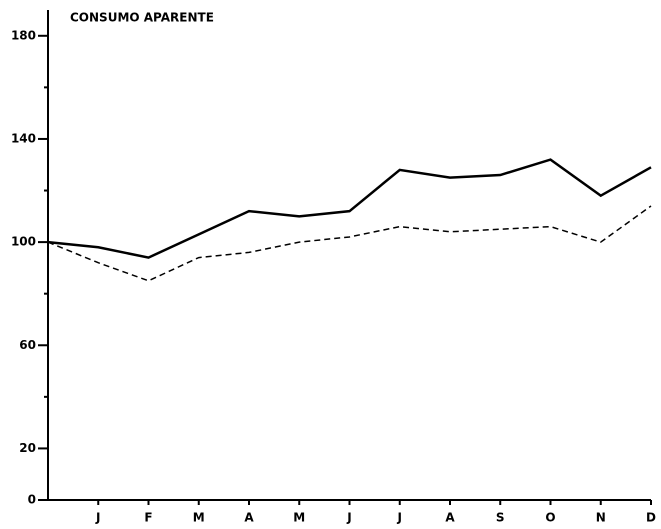  What do you see at coordinates (27, 345) in the screenshot?
I see `y-tick-label: 60` at bounding box center [27, 345].